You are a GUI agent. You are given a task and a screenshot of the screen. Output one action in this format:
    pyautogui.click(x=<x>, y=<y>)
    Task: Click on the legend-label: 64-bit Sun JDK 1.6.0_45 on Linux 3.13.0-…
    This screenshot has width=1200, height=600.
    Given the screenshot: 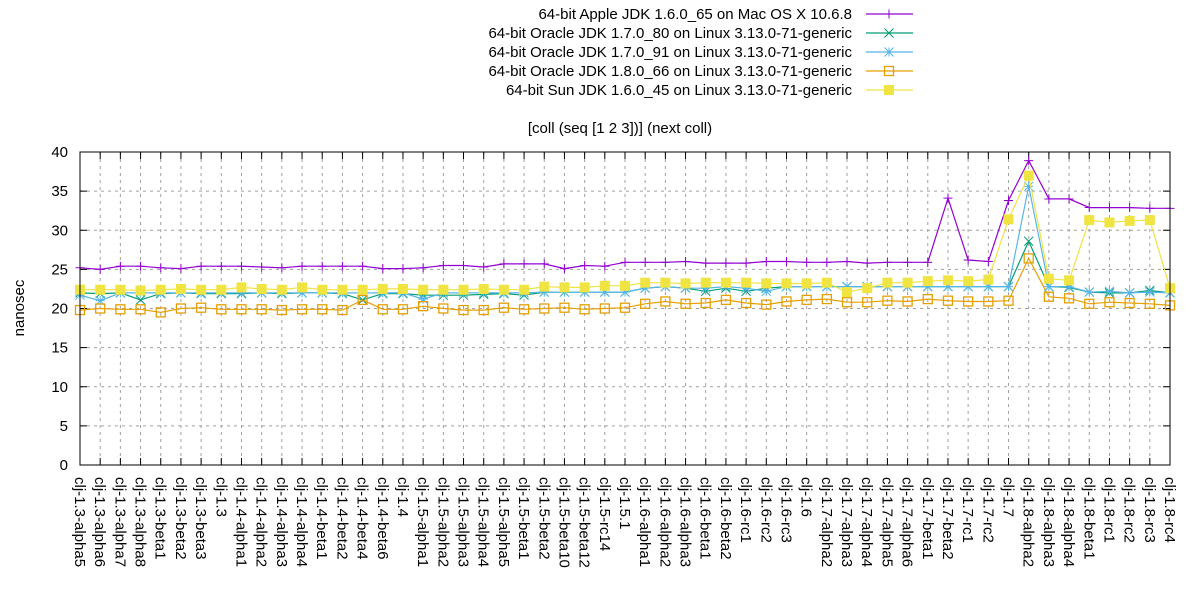 What is the action you would take?
    pyautogui.click(x=679, y=90)
    